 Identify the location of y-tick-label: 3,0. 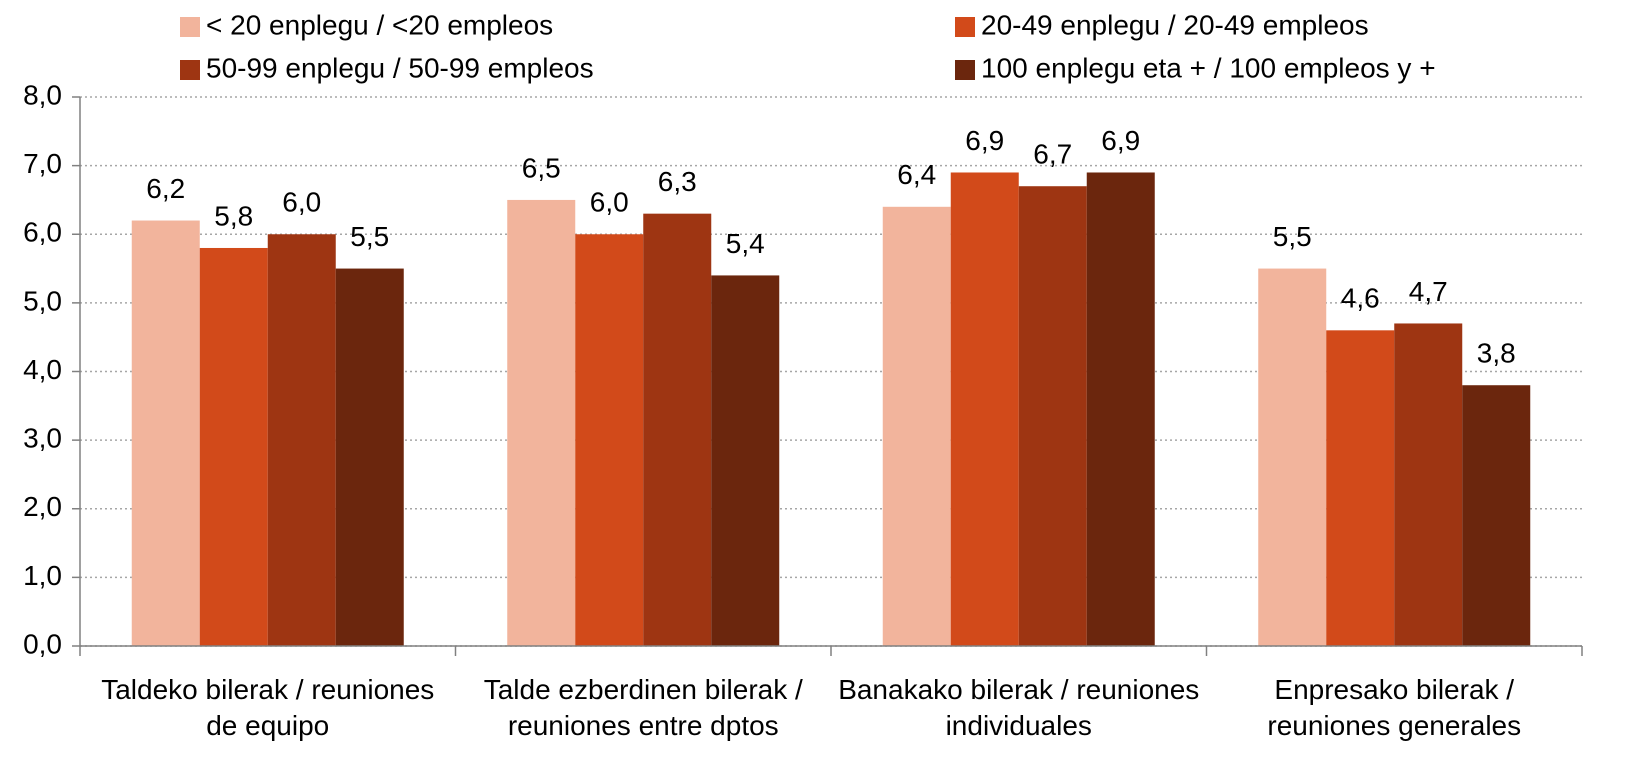
(42, 438).